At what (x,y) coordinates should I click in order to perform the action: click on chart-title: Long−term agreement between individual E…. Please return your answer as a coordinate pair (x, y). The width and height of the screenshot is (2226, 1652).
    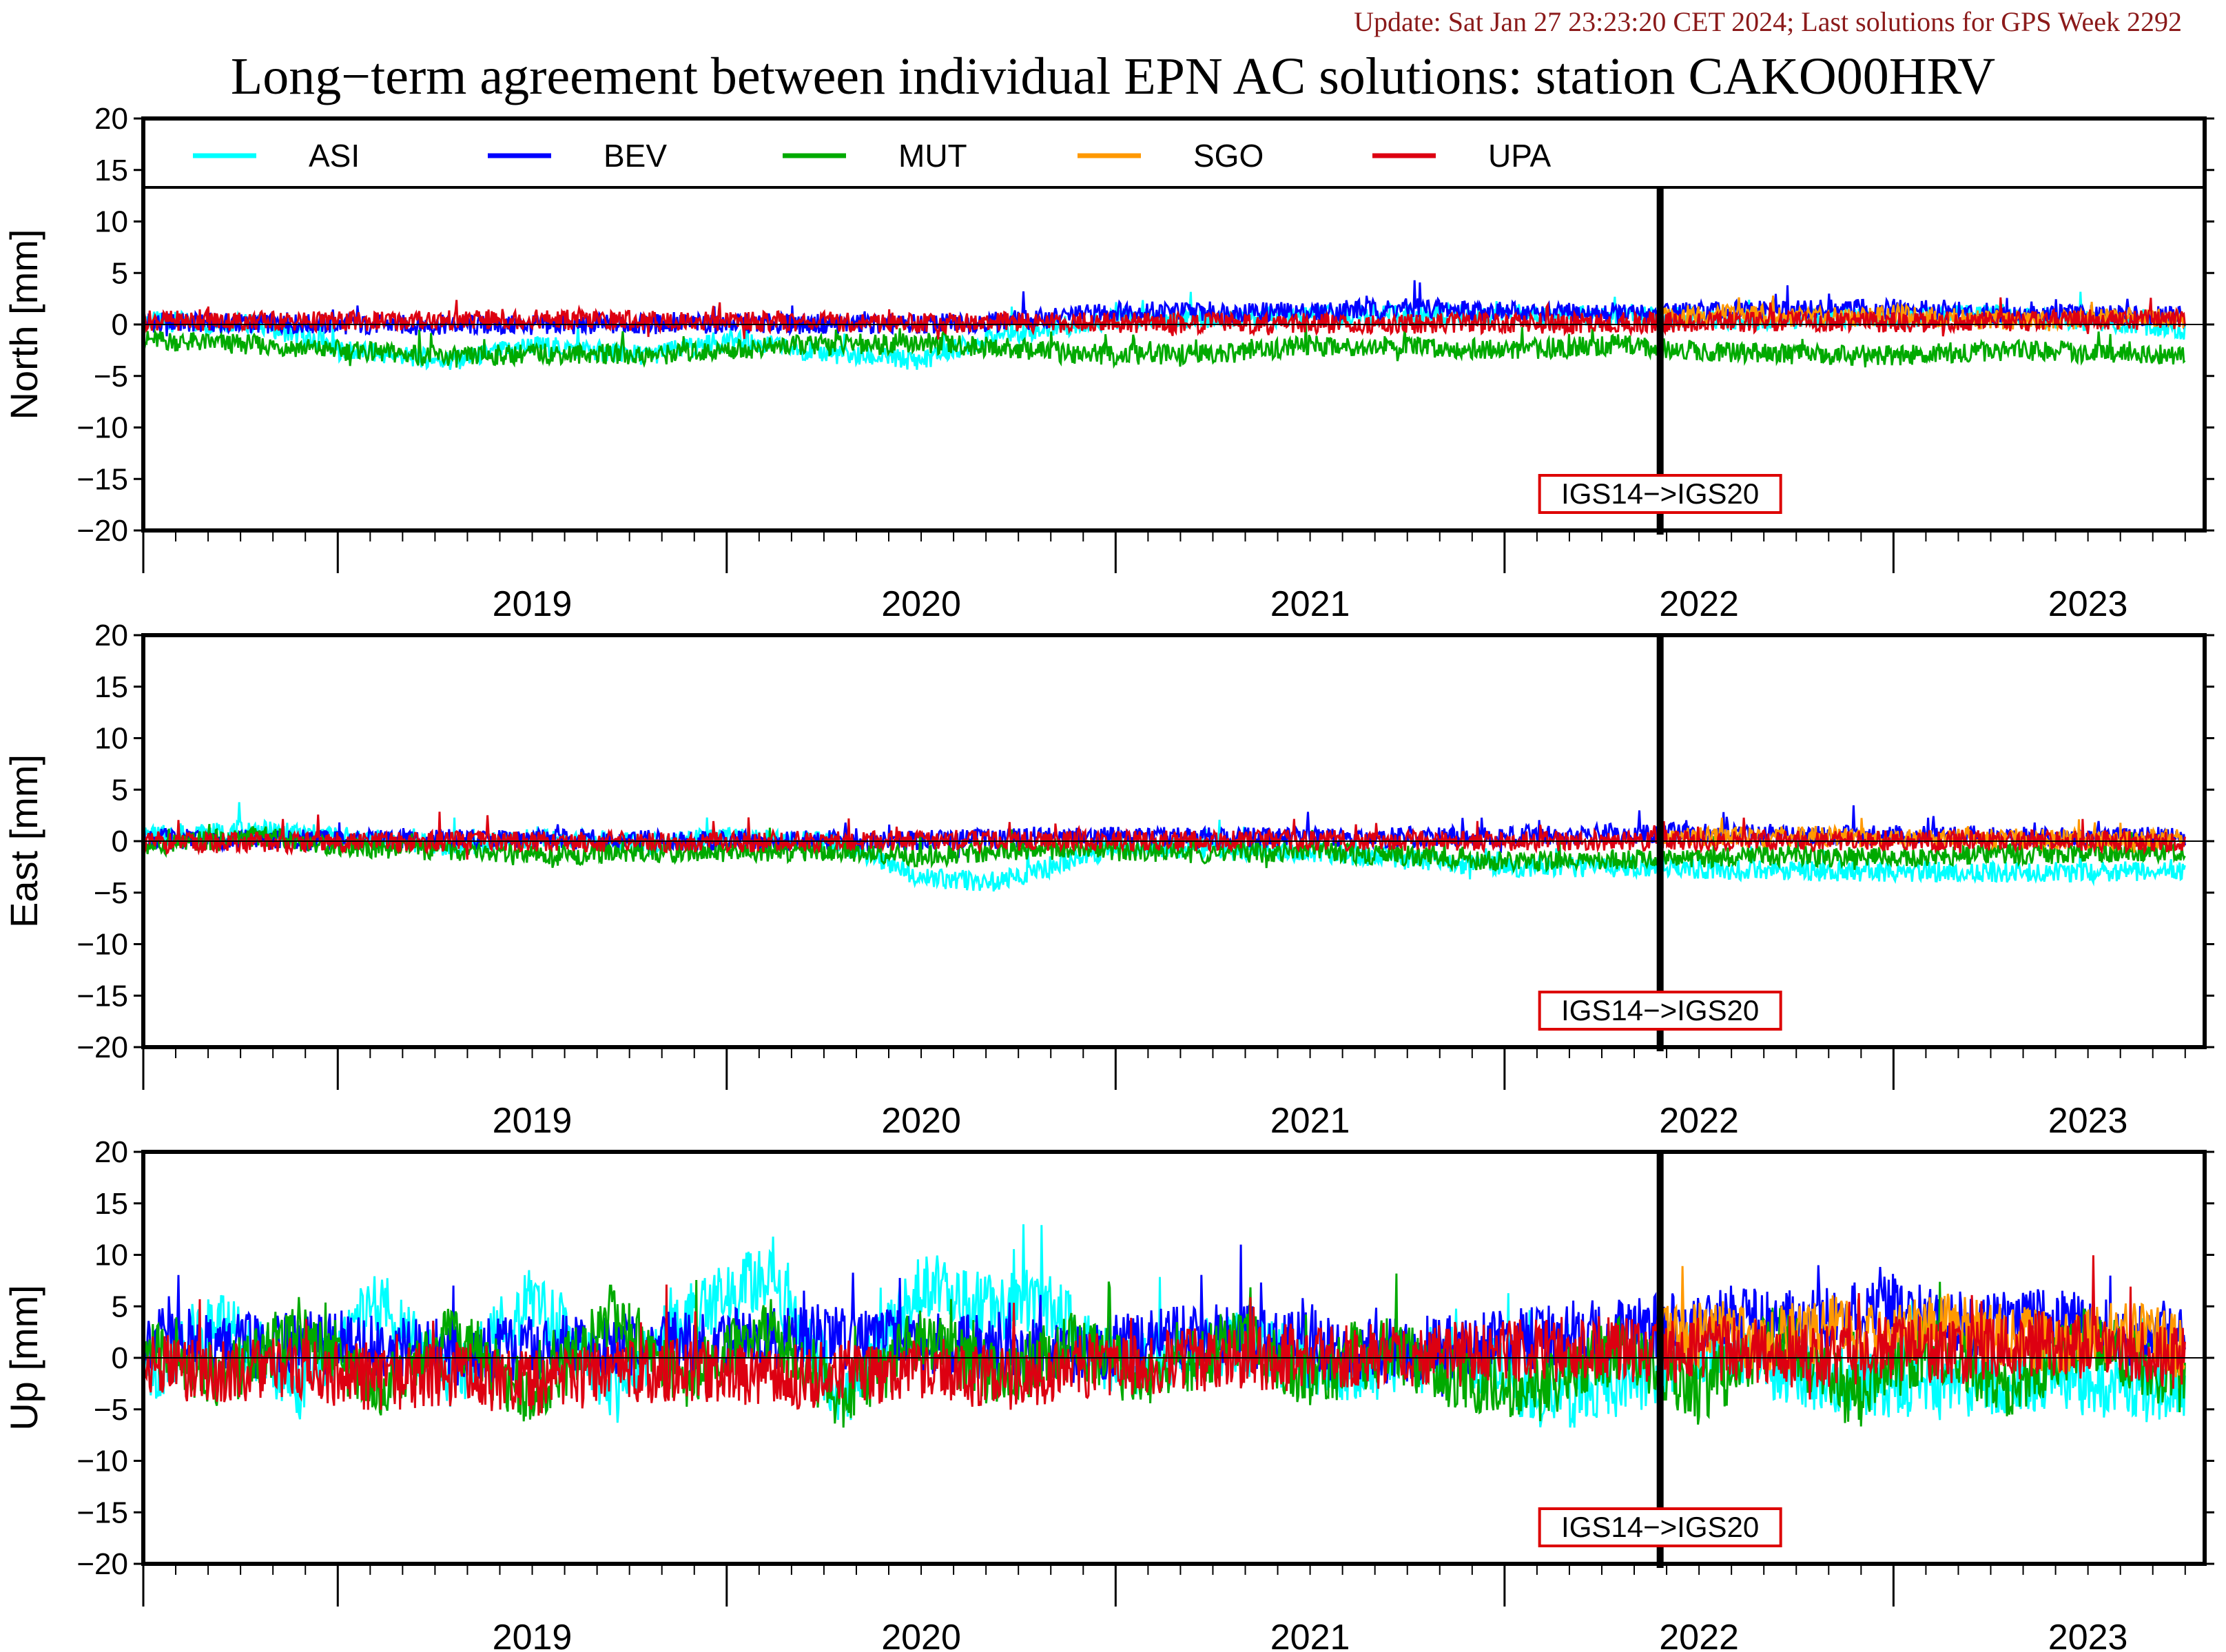
    Looking at the image, I should click on (1113, 76).